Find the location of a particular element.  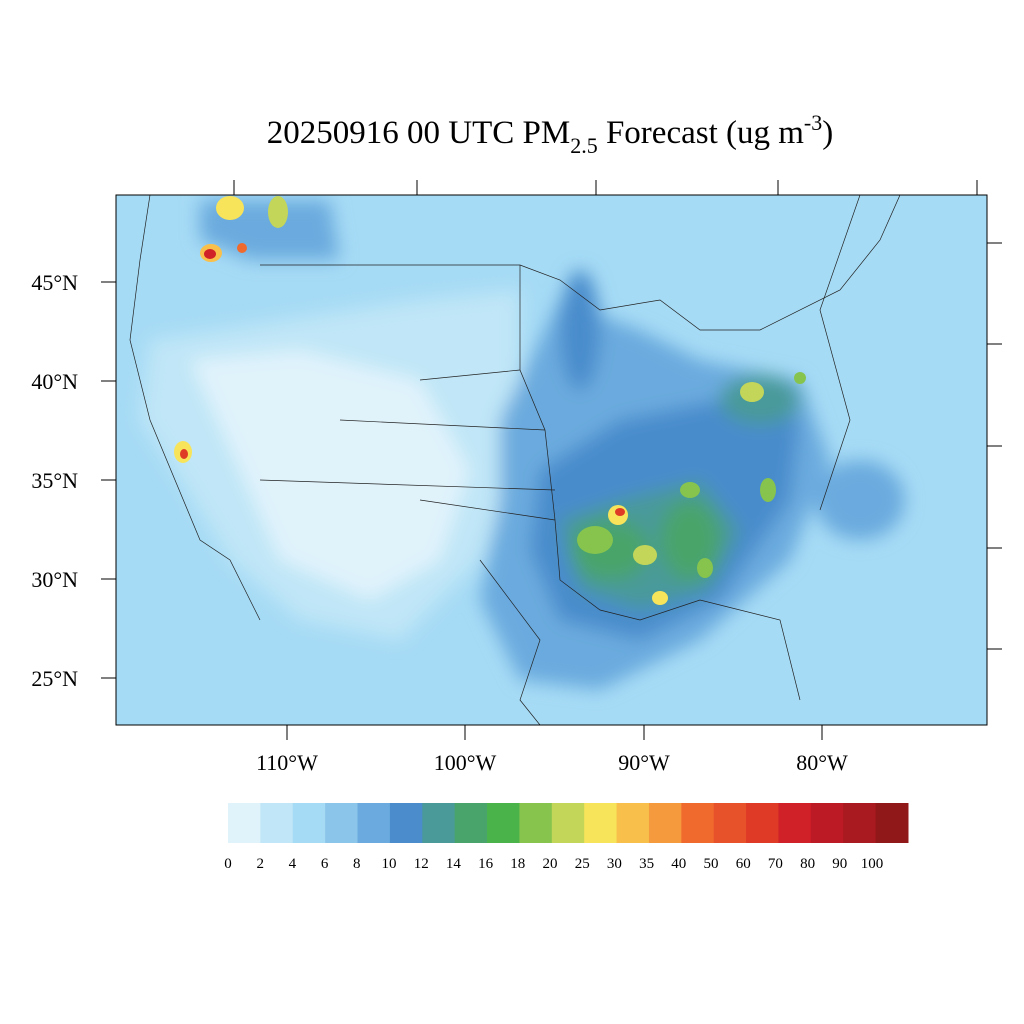

colorbar-label: 4 is located at coordinates (293, 864).